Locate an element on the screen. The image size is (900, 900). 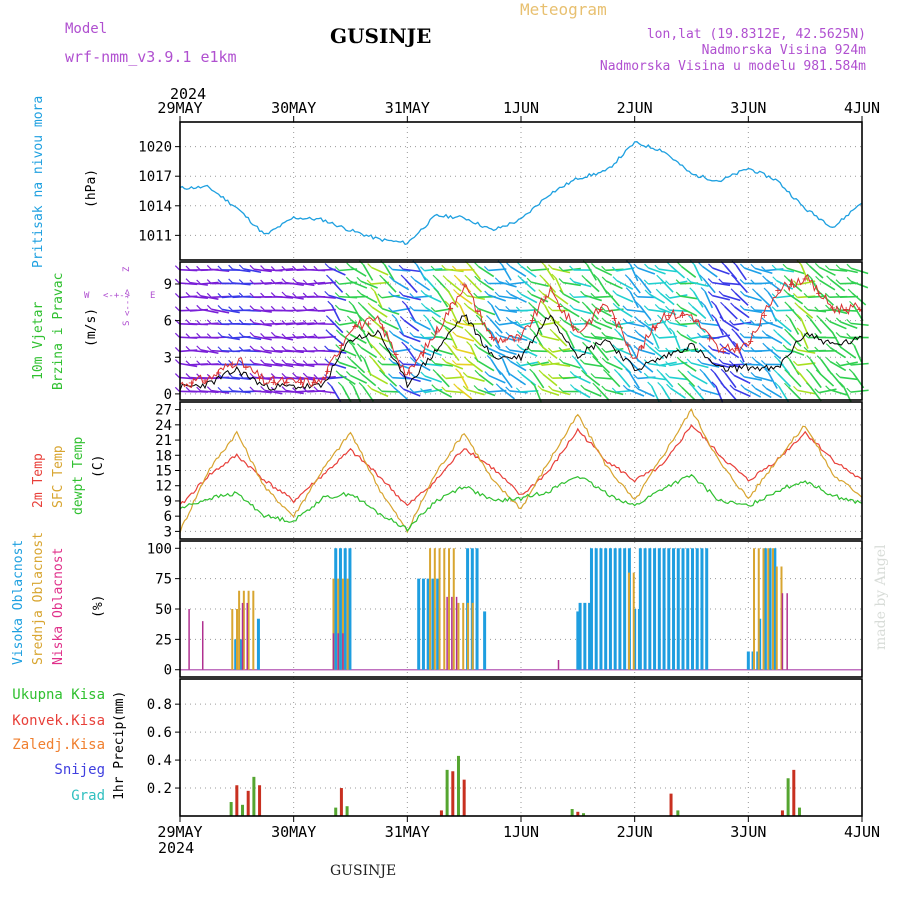
precip-bar is located at coordinates (788, 797).